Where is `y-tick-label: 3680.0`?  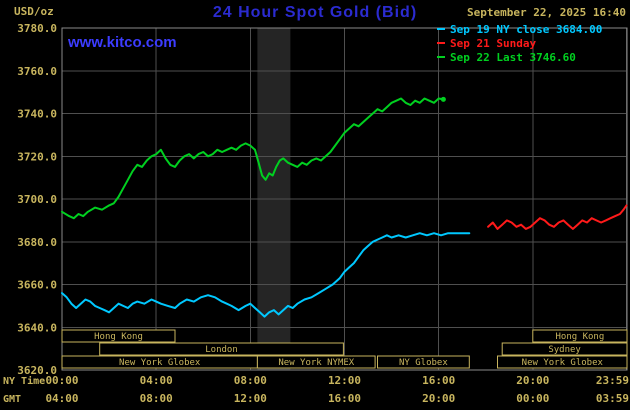
y-tick-label: 3680.0 is located at coordinates (37, 242).